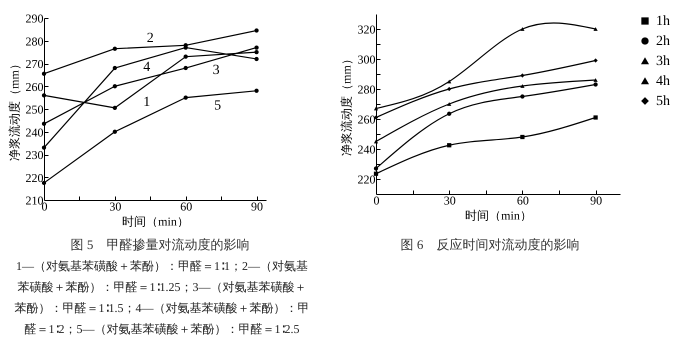  Describe the element at coordinates (146, 67) in the screenshot. I see `series-label: 4` at that location.